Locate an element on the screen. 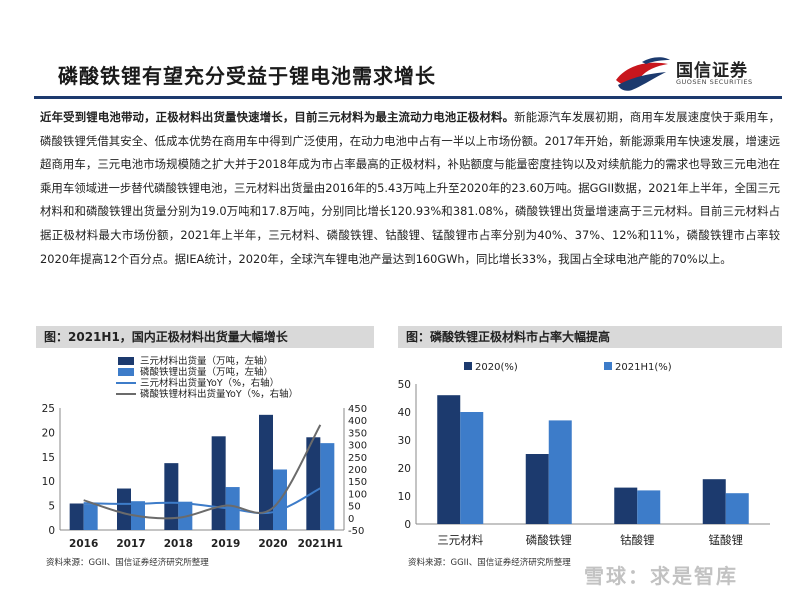  right-y-tick-label: 200 is located at coordinates (357, 470).